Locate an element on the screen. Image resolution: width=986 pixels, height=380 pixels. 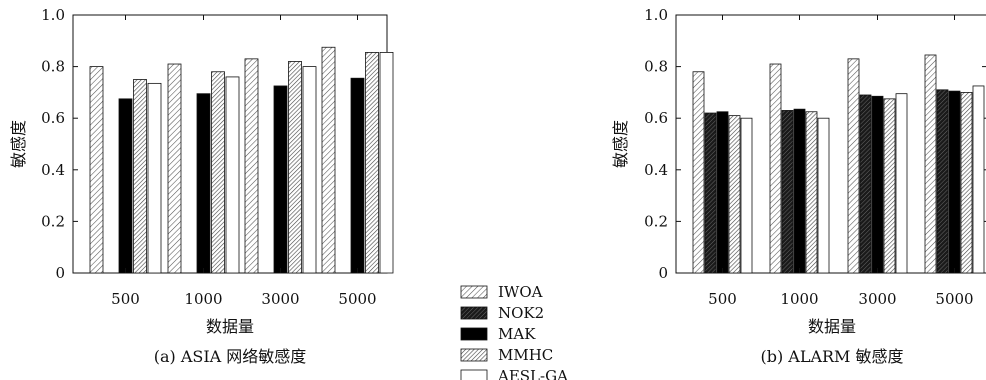
legend-swatch-mmhc is located at coordinates (474, 355).